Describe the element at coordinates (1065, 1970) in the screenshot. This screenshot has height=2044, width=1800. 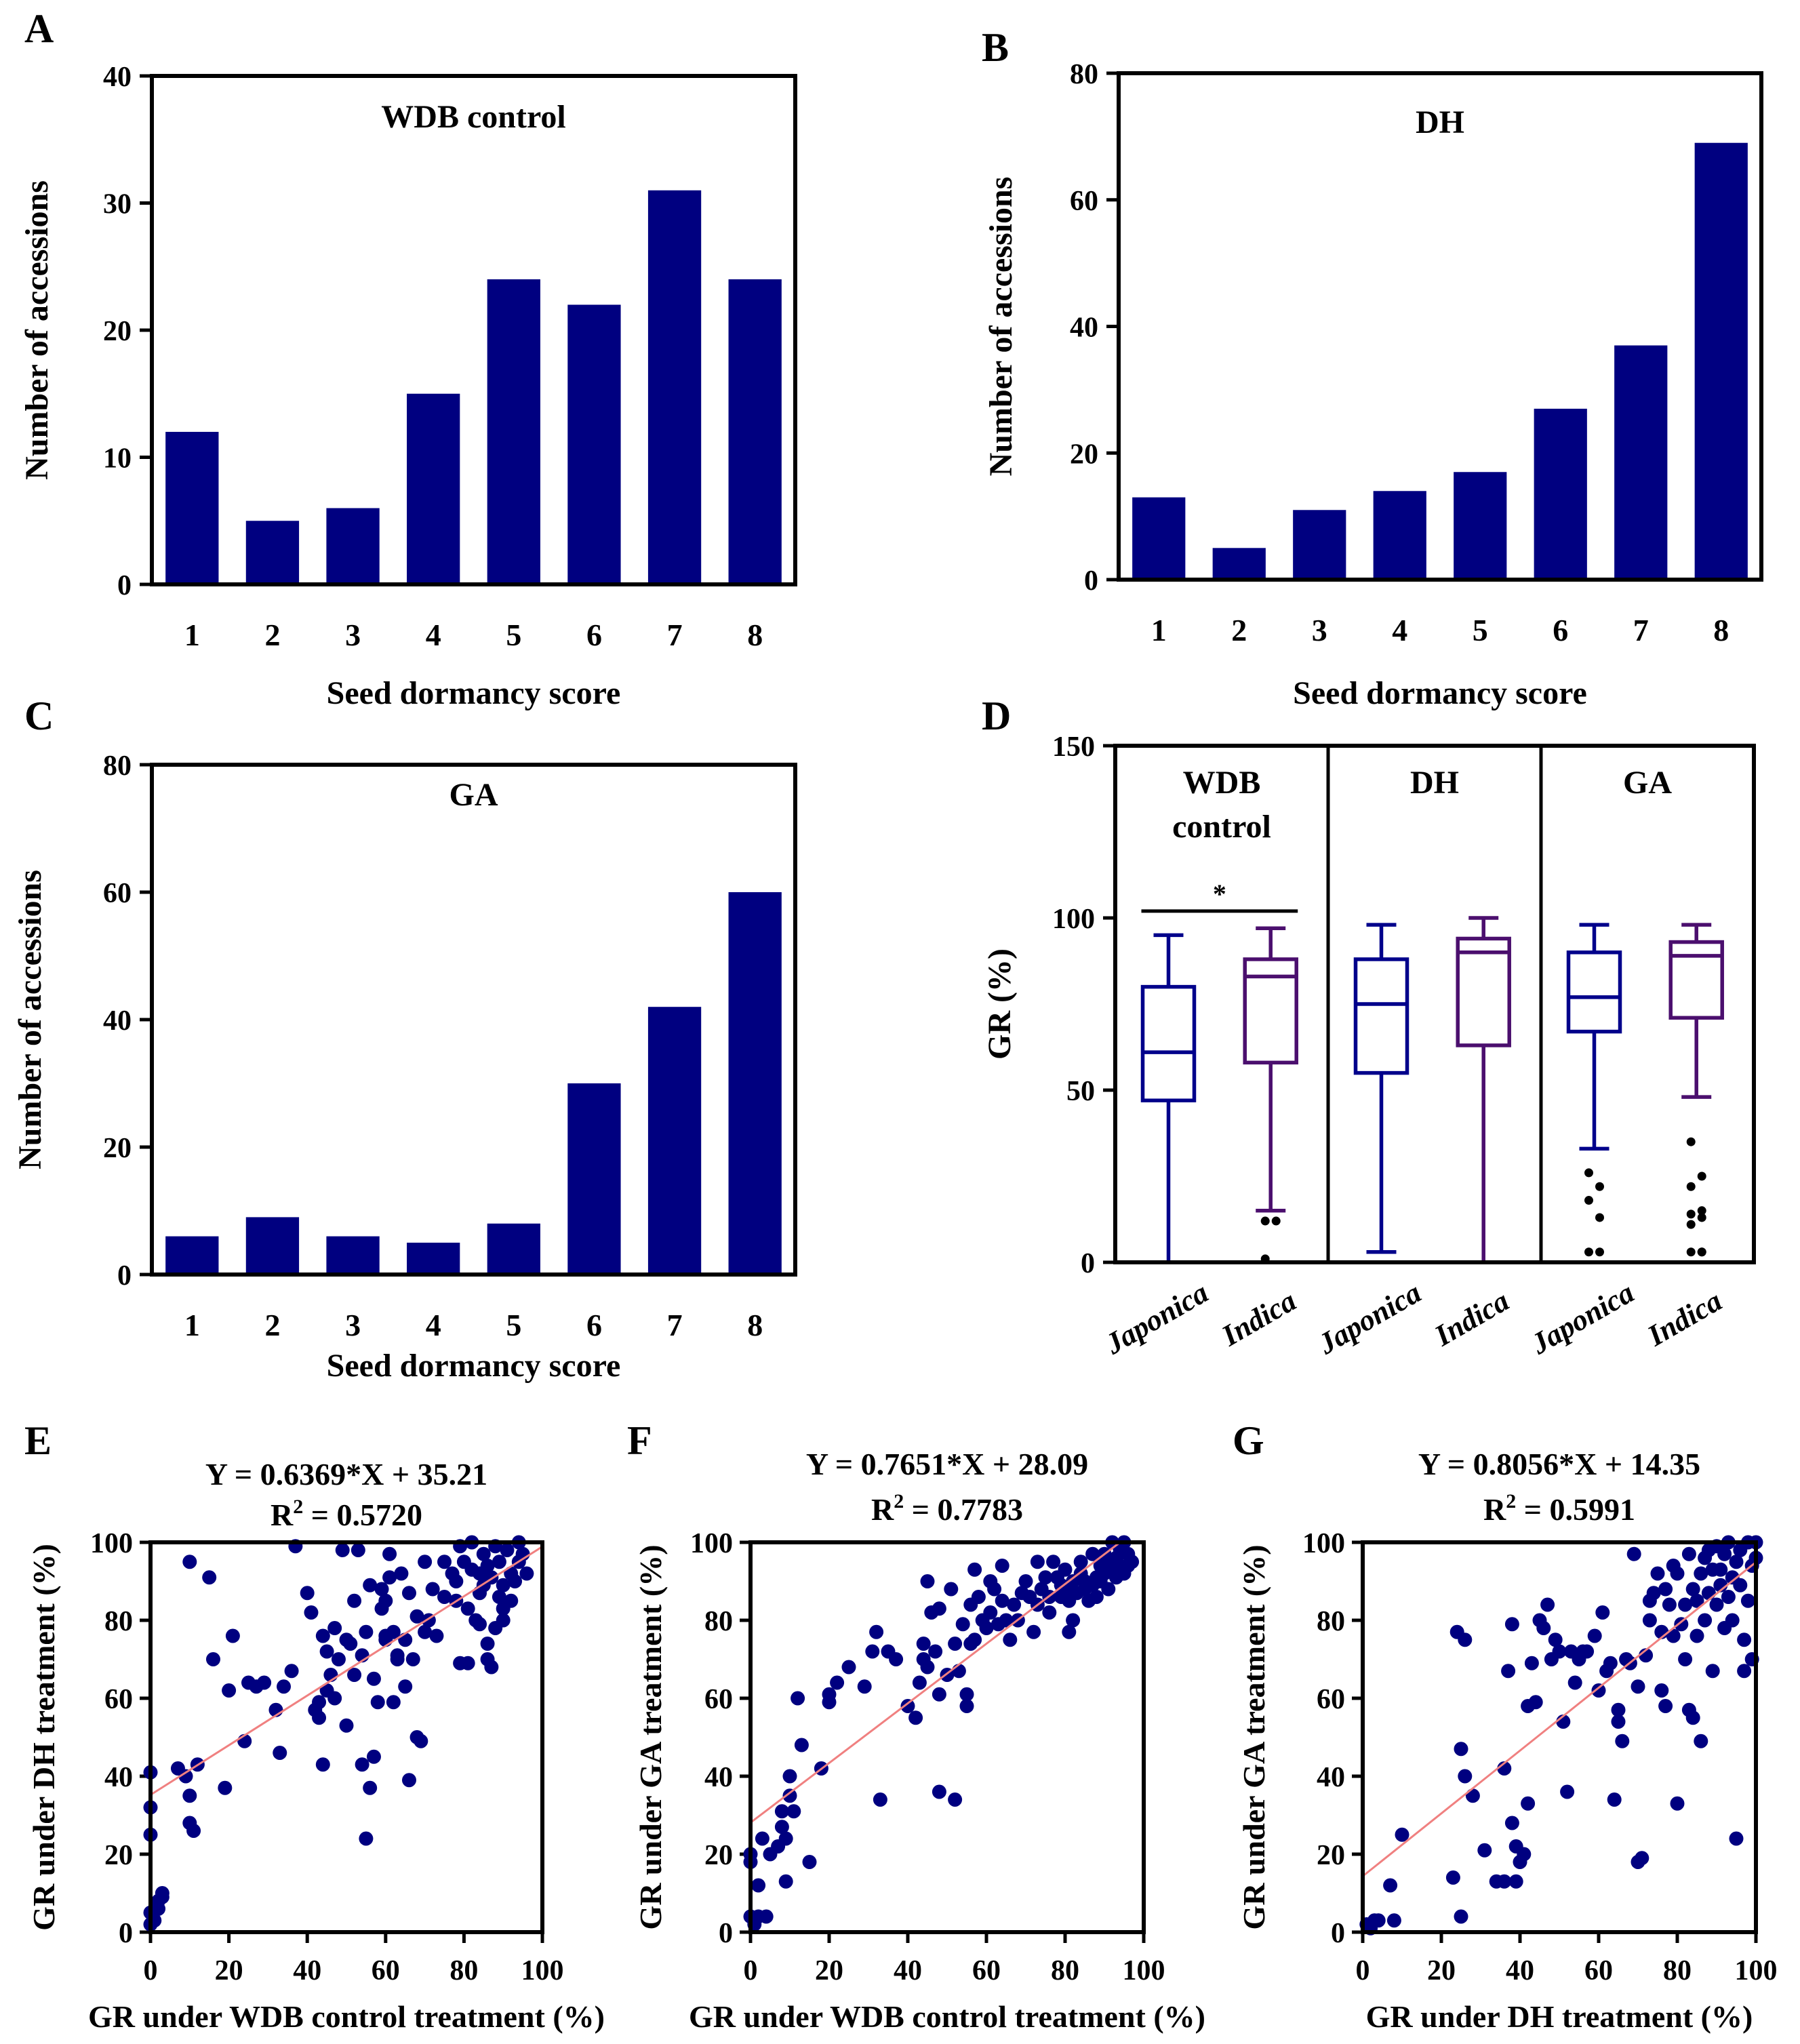
I see `x-tick-label: 80` at that location.